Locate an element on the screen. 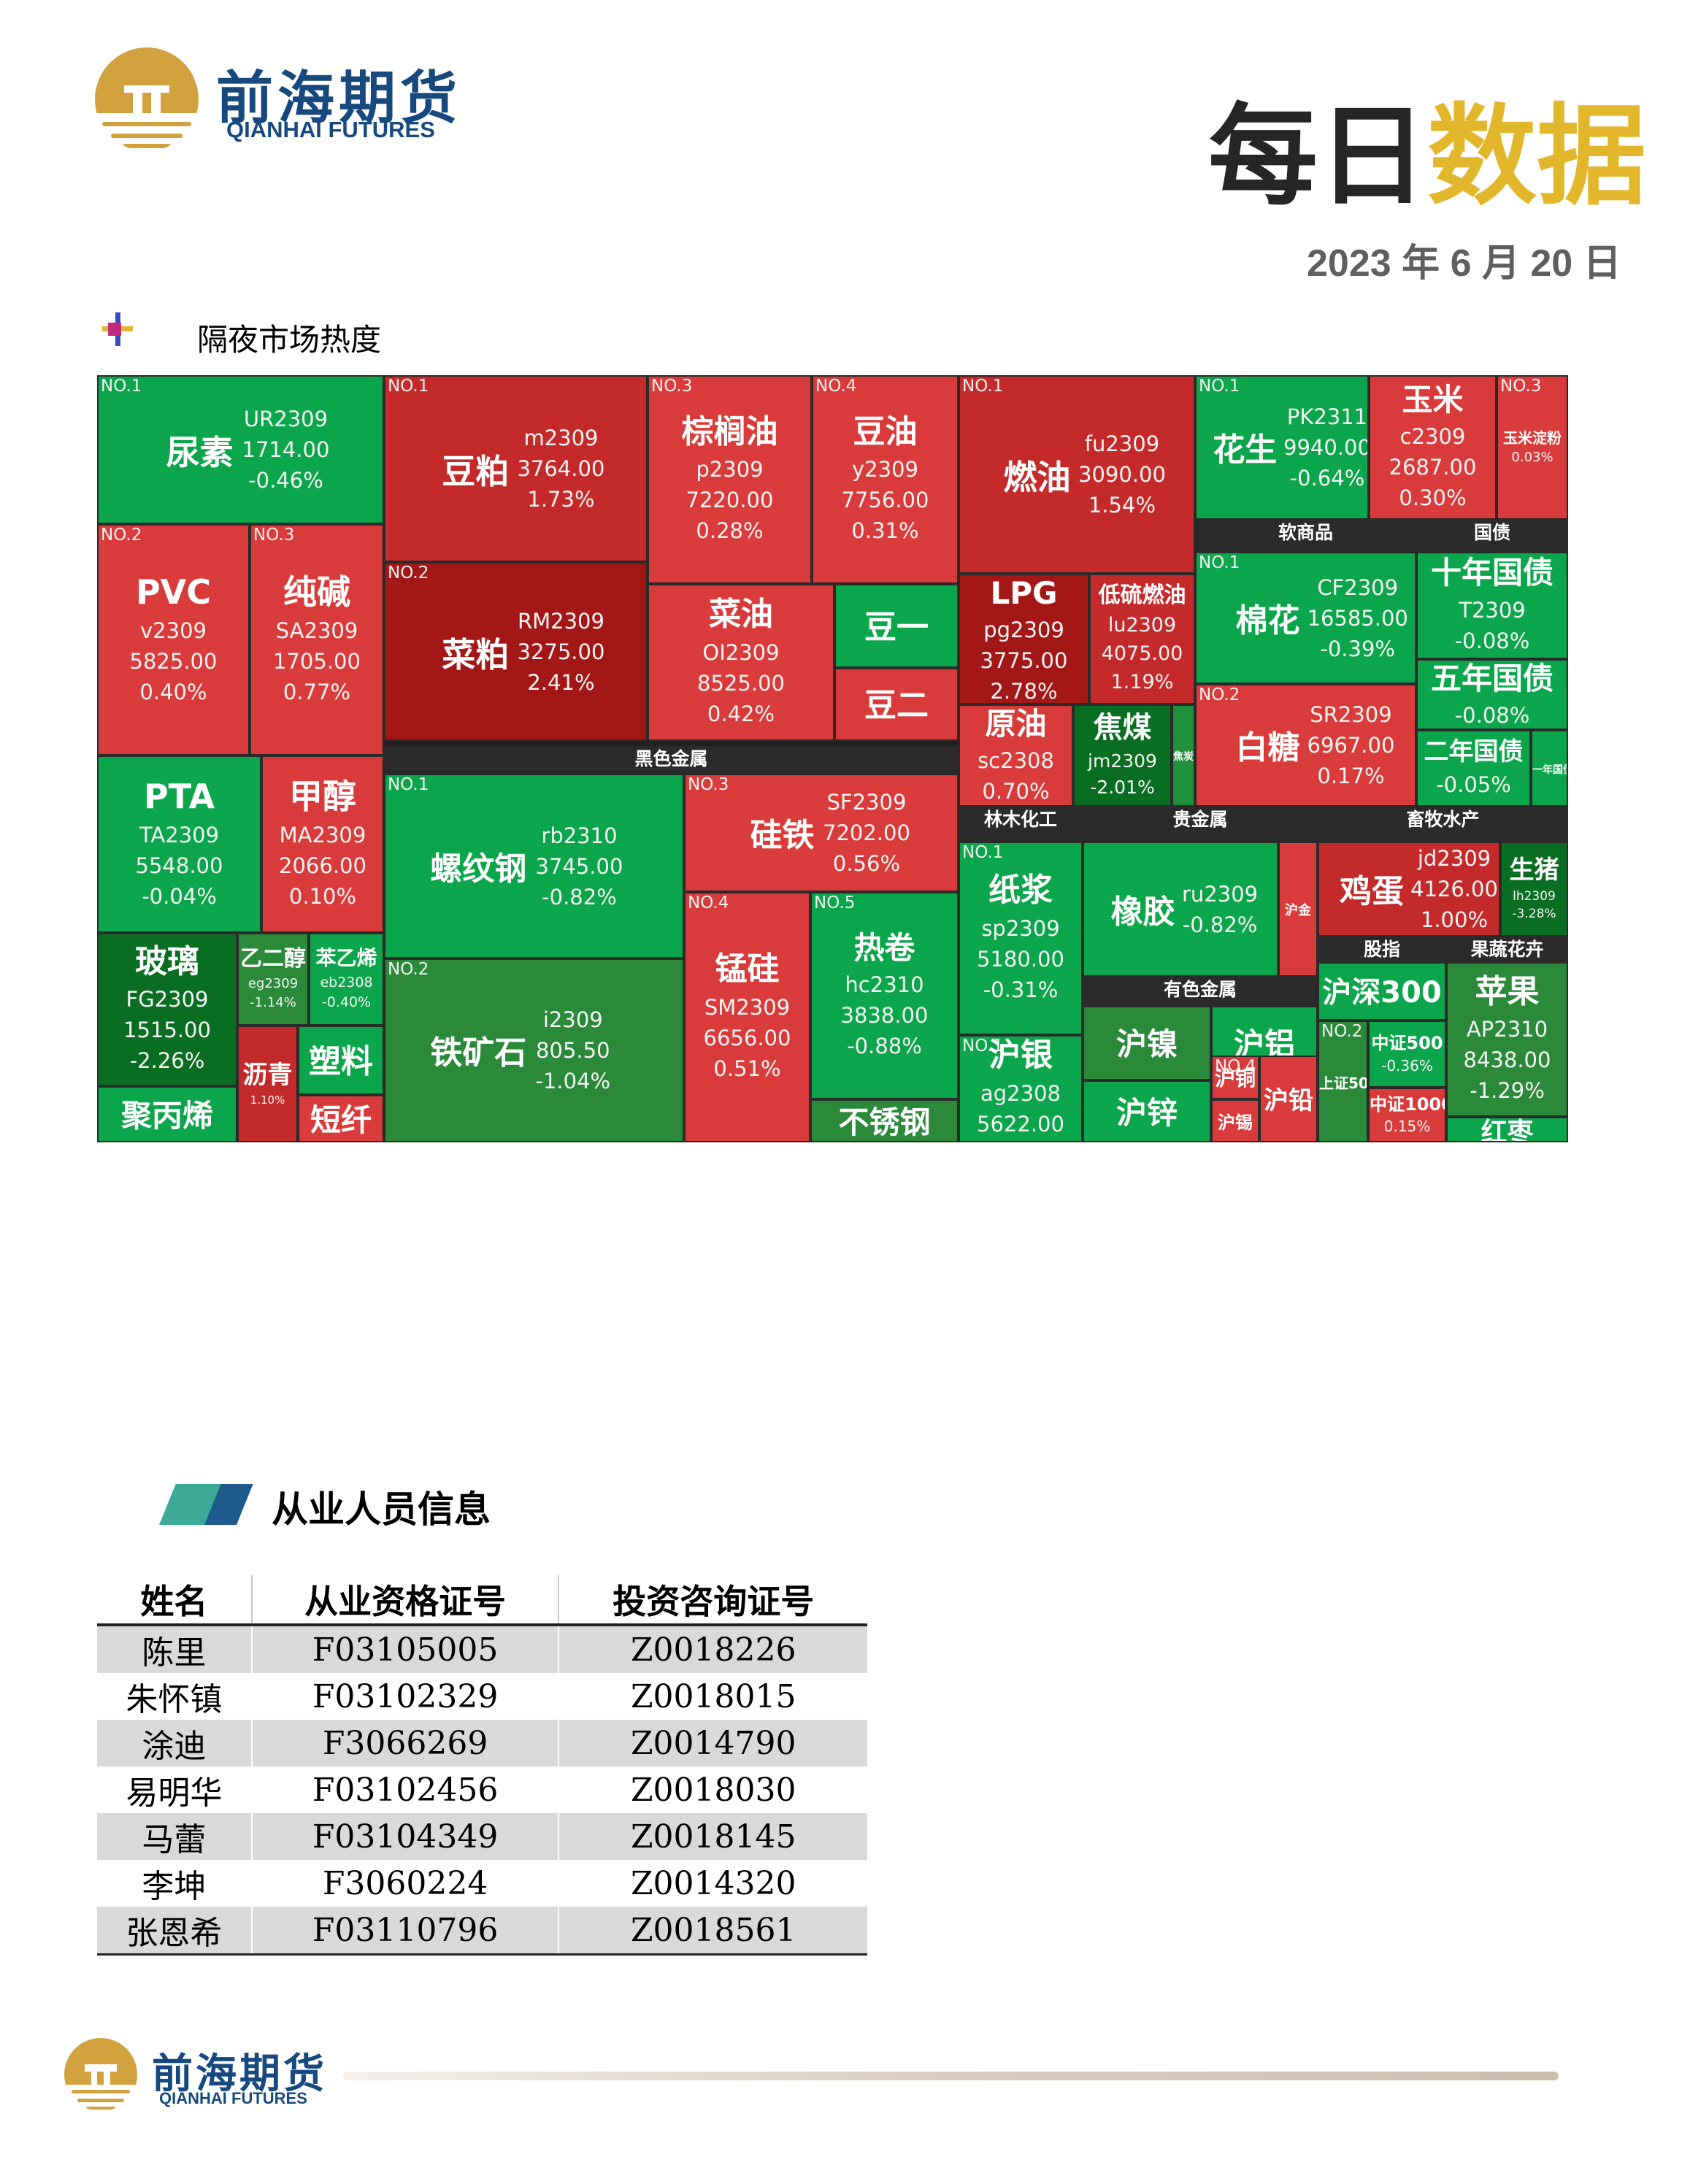  tile-change: -0.82% is located at coordinates (1220, 924).